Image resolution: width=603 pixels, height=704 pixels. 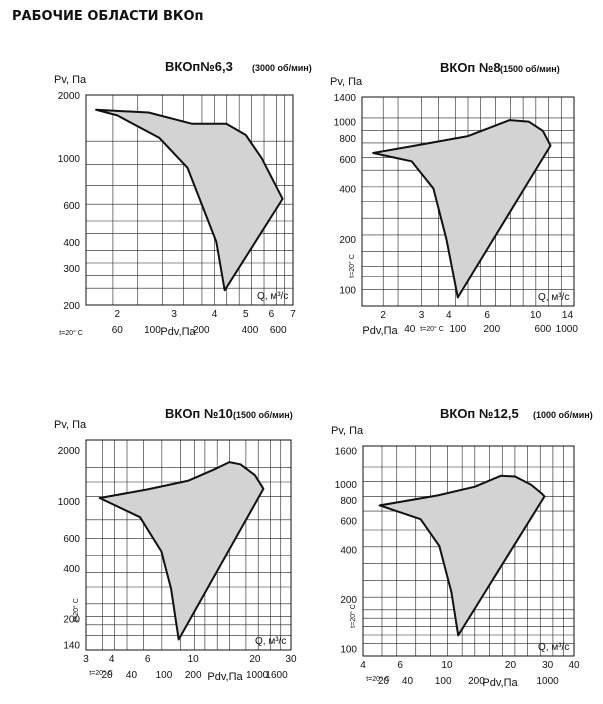 I want to click on pdv-tick-label: 400, so click(x=250, y=330).